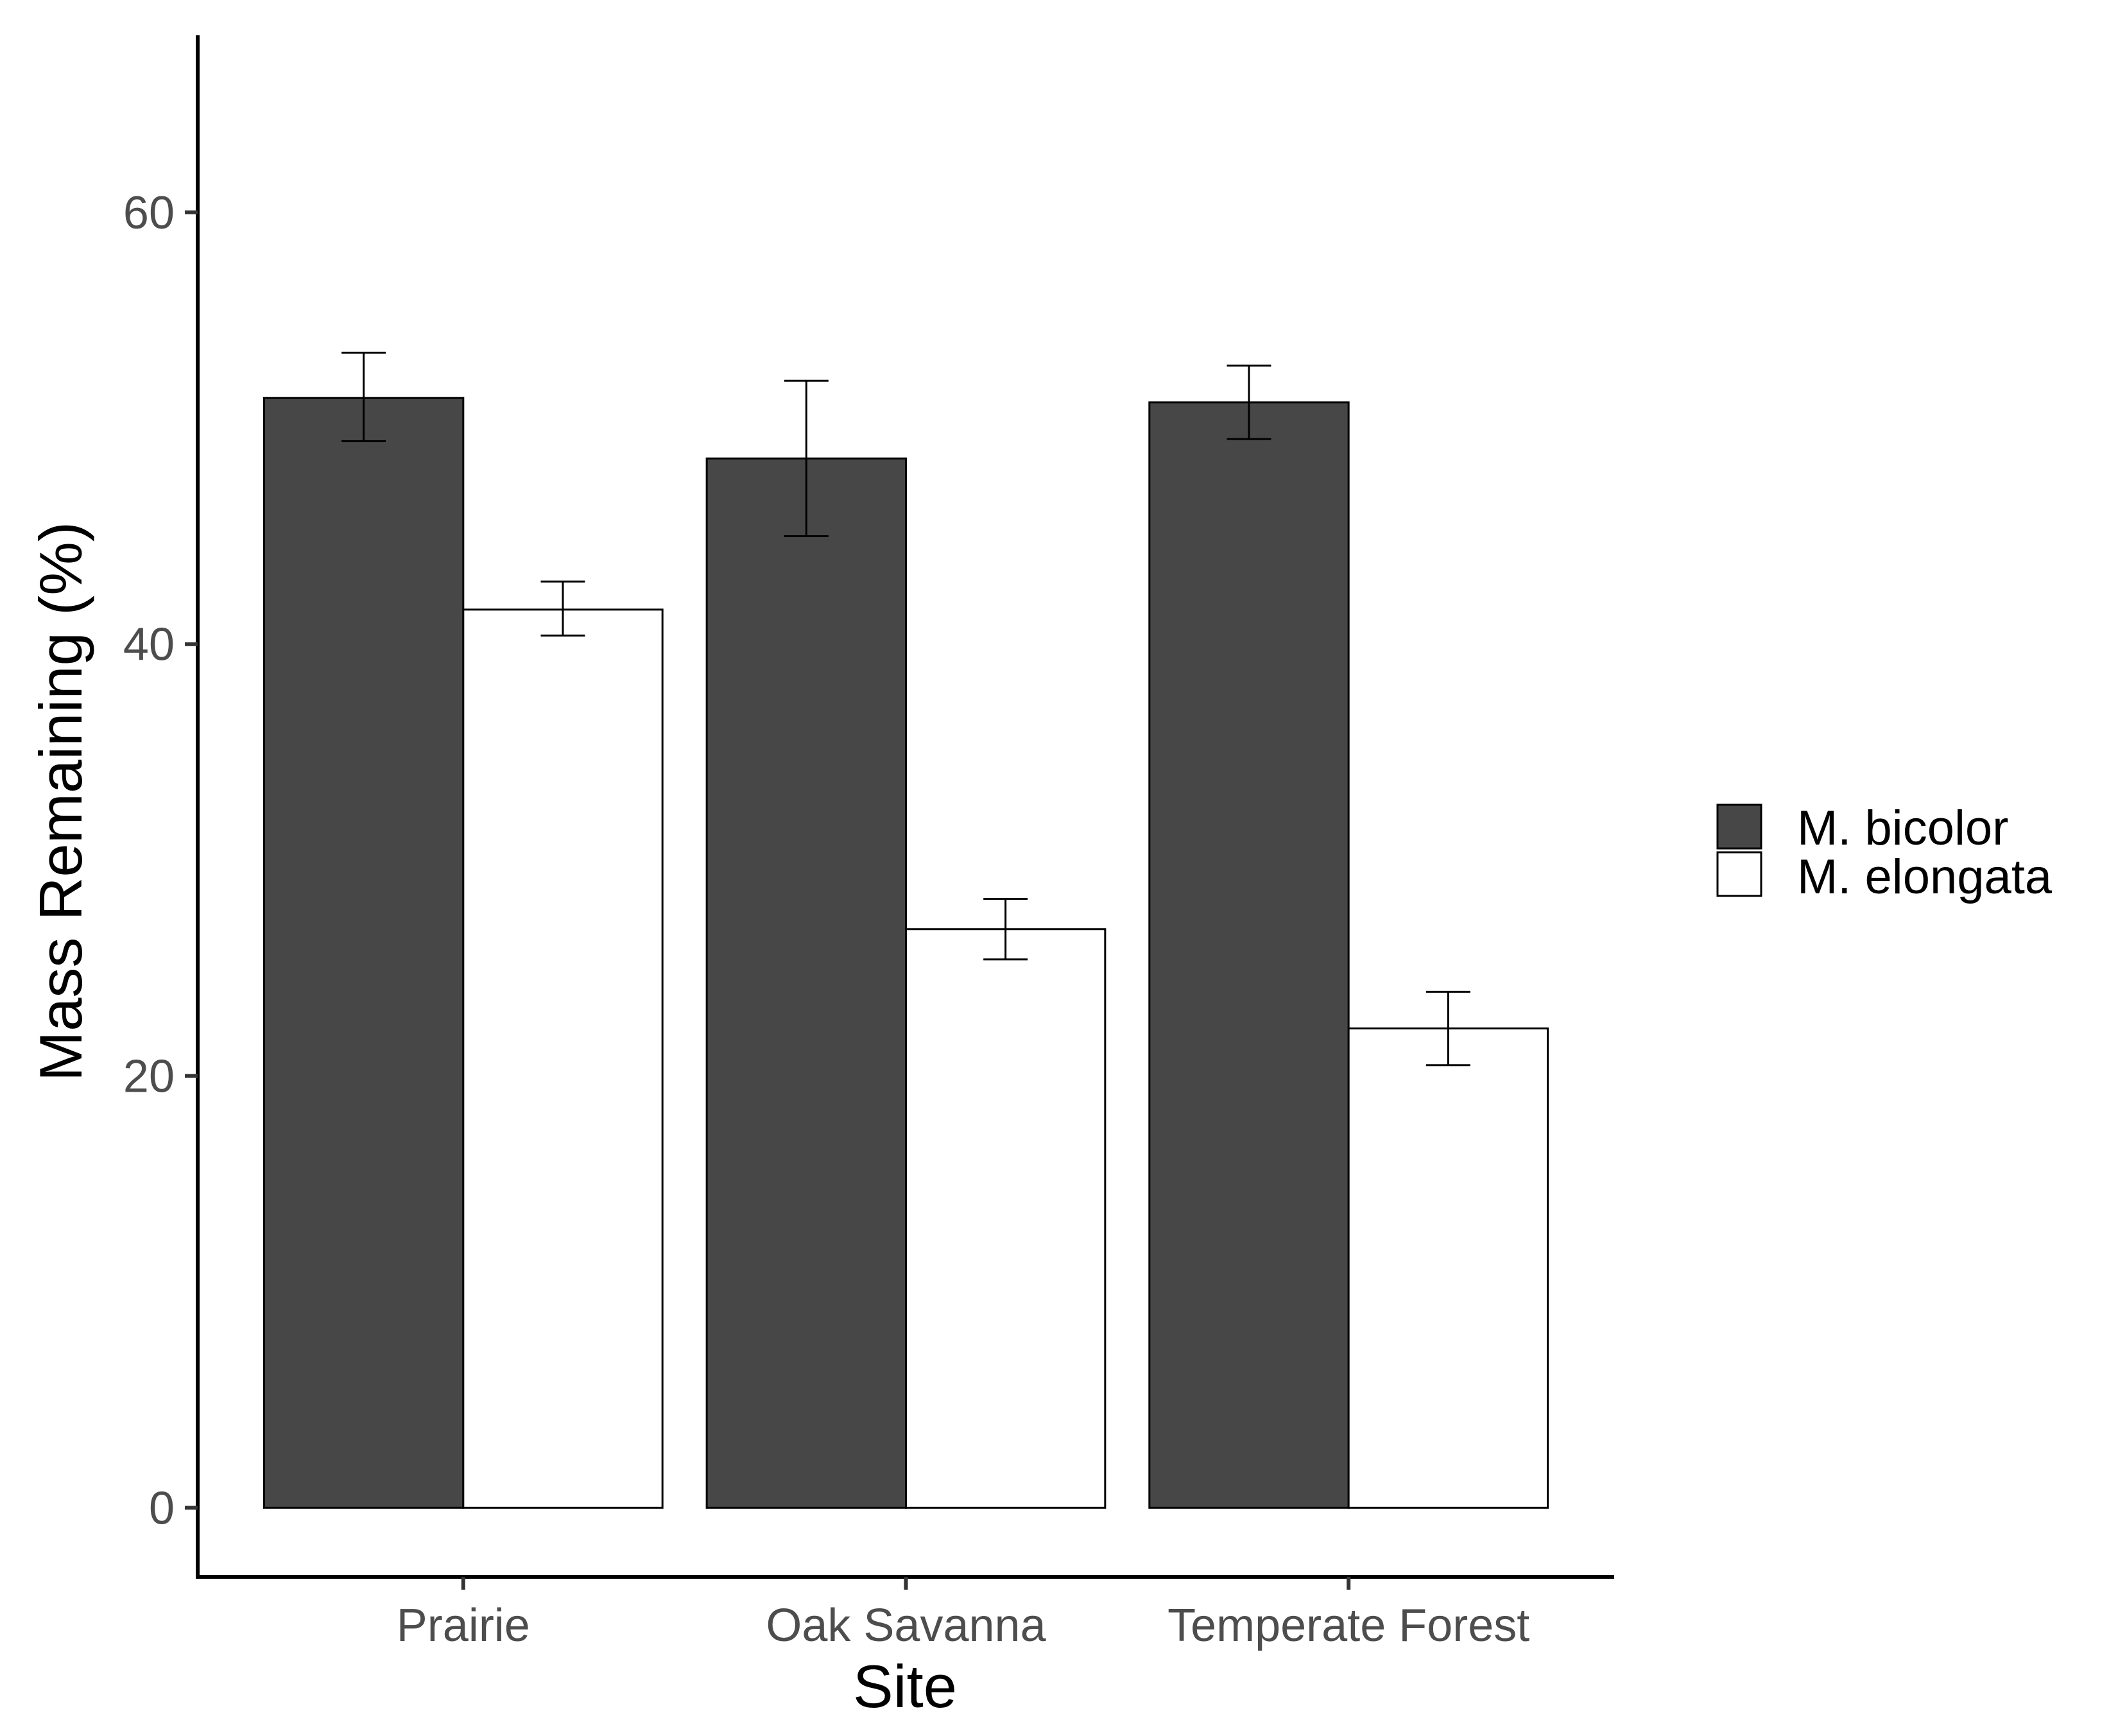 This screenshot has width=2118, height=1736. What do you see at coordinates (149, 1077) in the screenshot?
I see `y-tick-label: 20` at bounding box center [149, 1077].